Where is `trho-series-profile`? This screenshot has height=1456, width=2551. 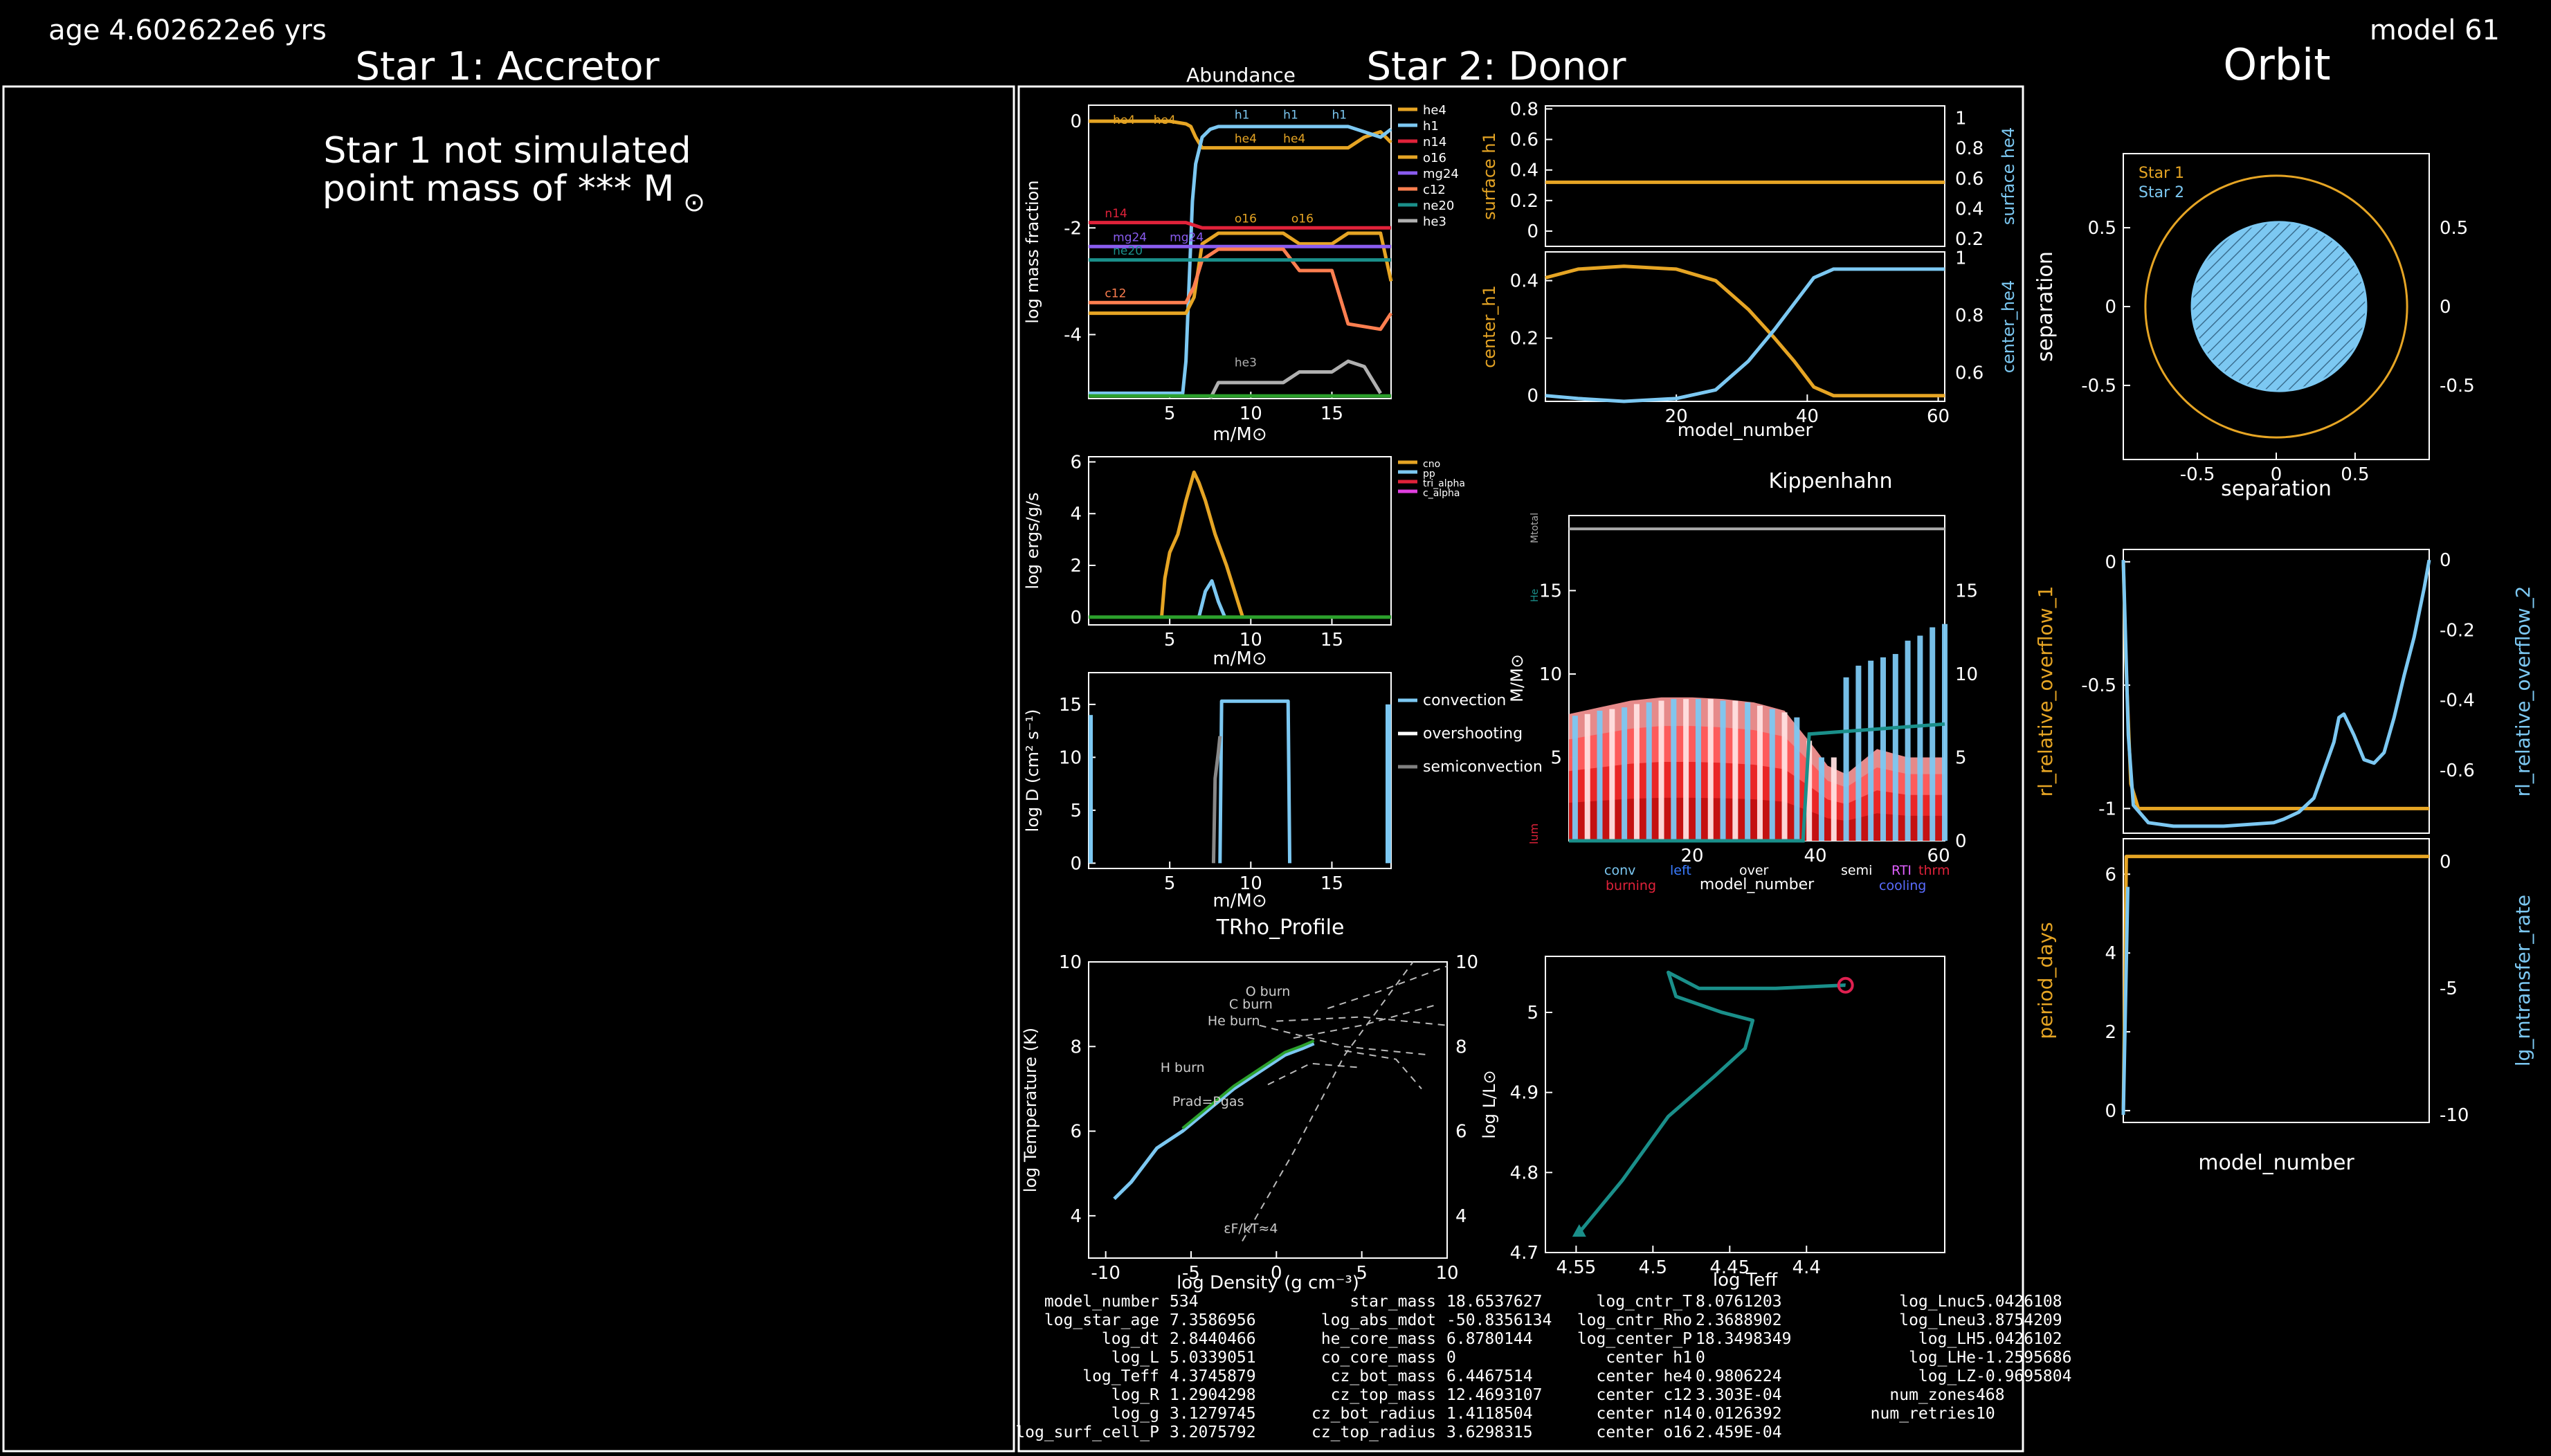 trho-series-profile is located at coordinates (1214, 1121).